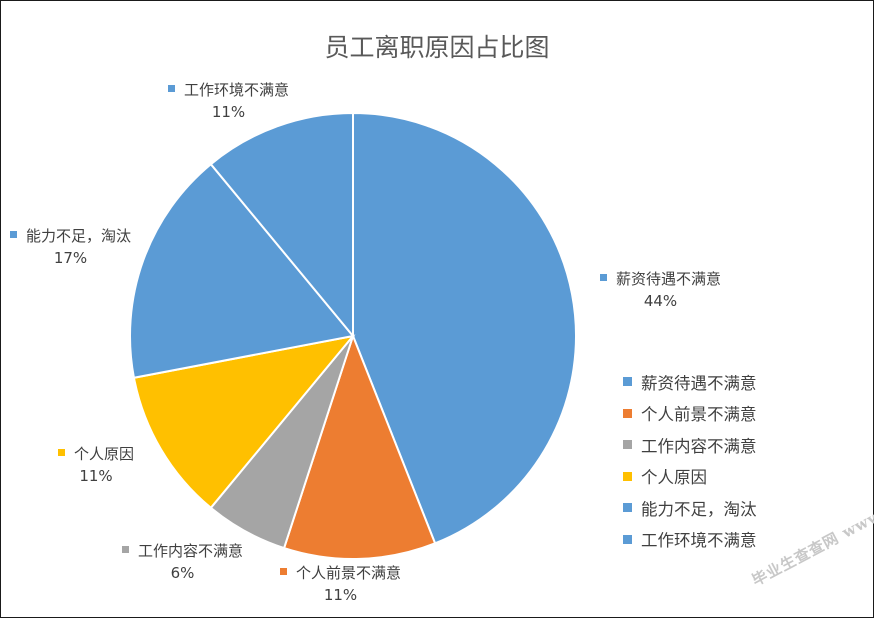 Image resolution: width=874 pixels, height=618 pixels. I want to click on legend-item: 薪资待遇不满意, so click(690, 382).